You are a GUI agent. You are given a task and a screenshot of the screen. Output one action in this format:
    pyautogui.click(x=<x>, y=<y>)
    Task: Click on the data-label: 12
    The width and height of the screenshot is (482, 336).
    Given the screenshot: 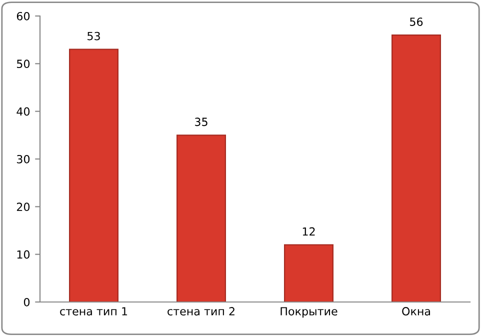 What is the action you would take?
    pyautogui.click(x=308, y=231)
    